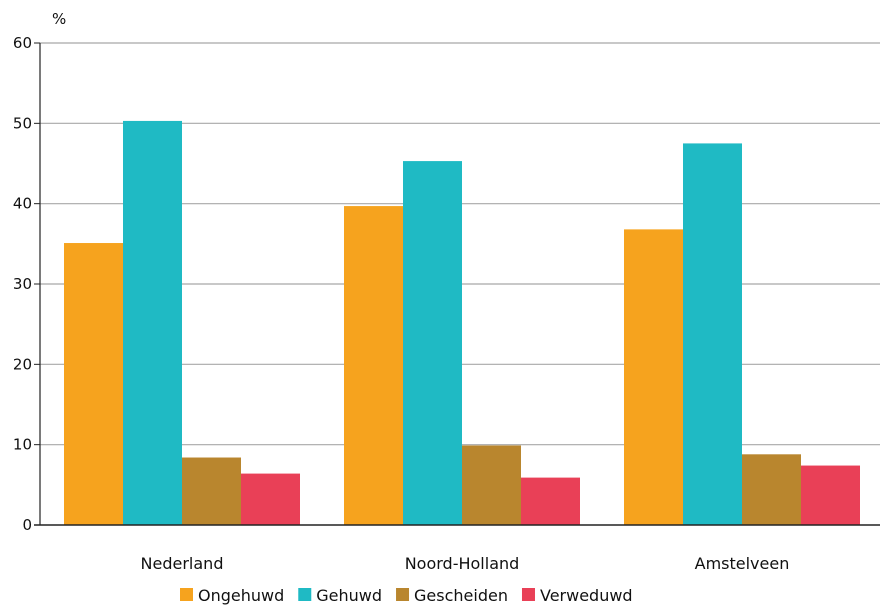 Image resolution: width=880 pixels, height=611 pixels. Describe the element at coordinates (771, 489) in the screenshot. I see `bar-gescheiden-amstelveen` at that location.